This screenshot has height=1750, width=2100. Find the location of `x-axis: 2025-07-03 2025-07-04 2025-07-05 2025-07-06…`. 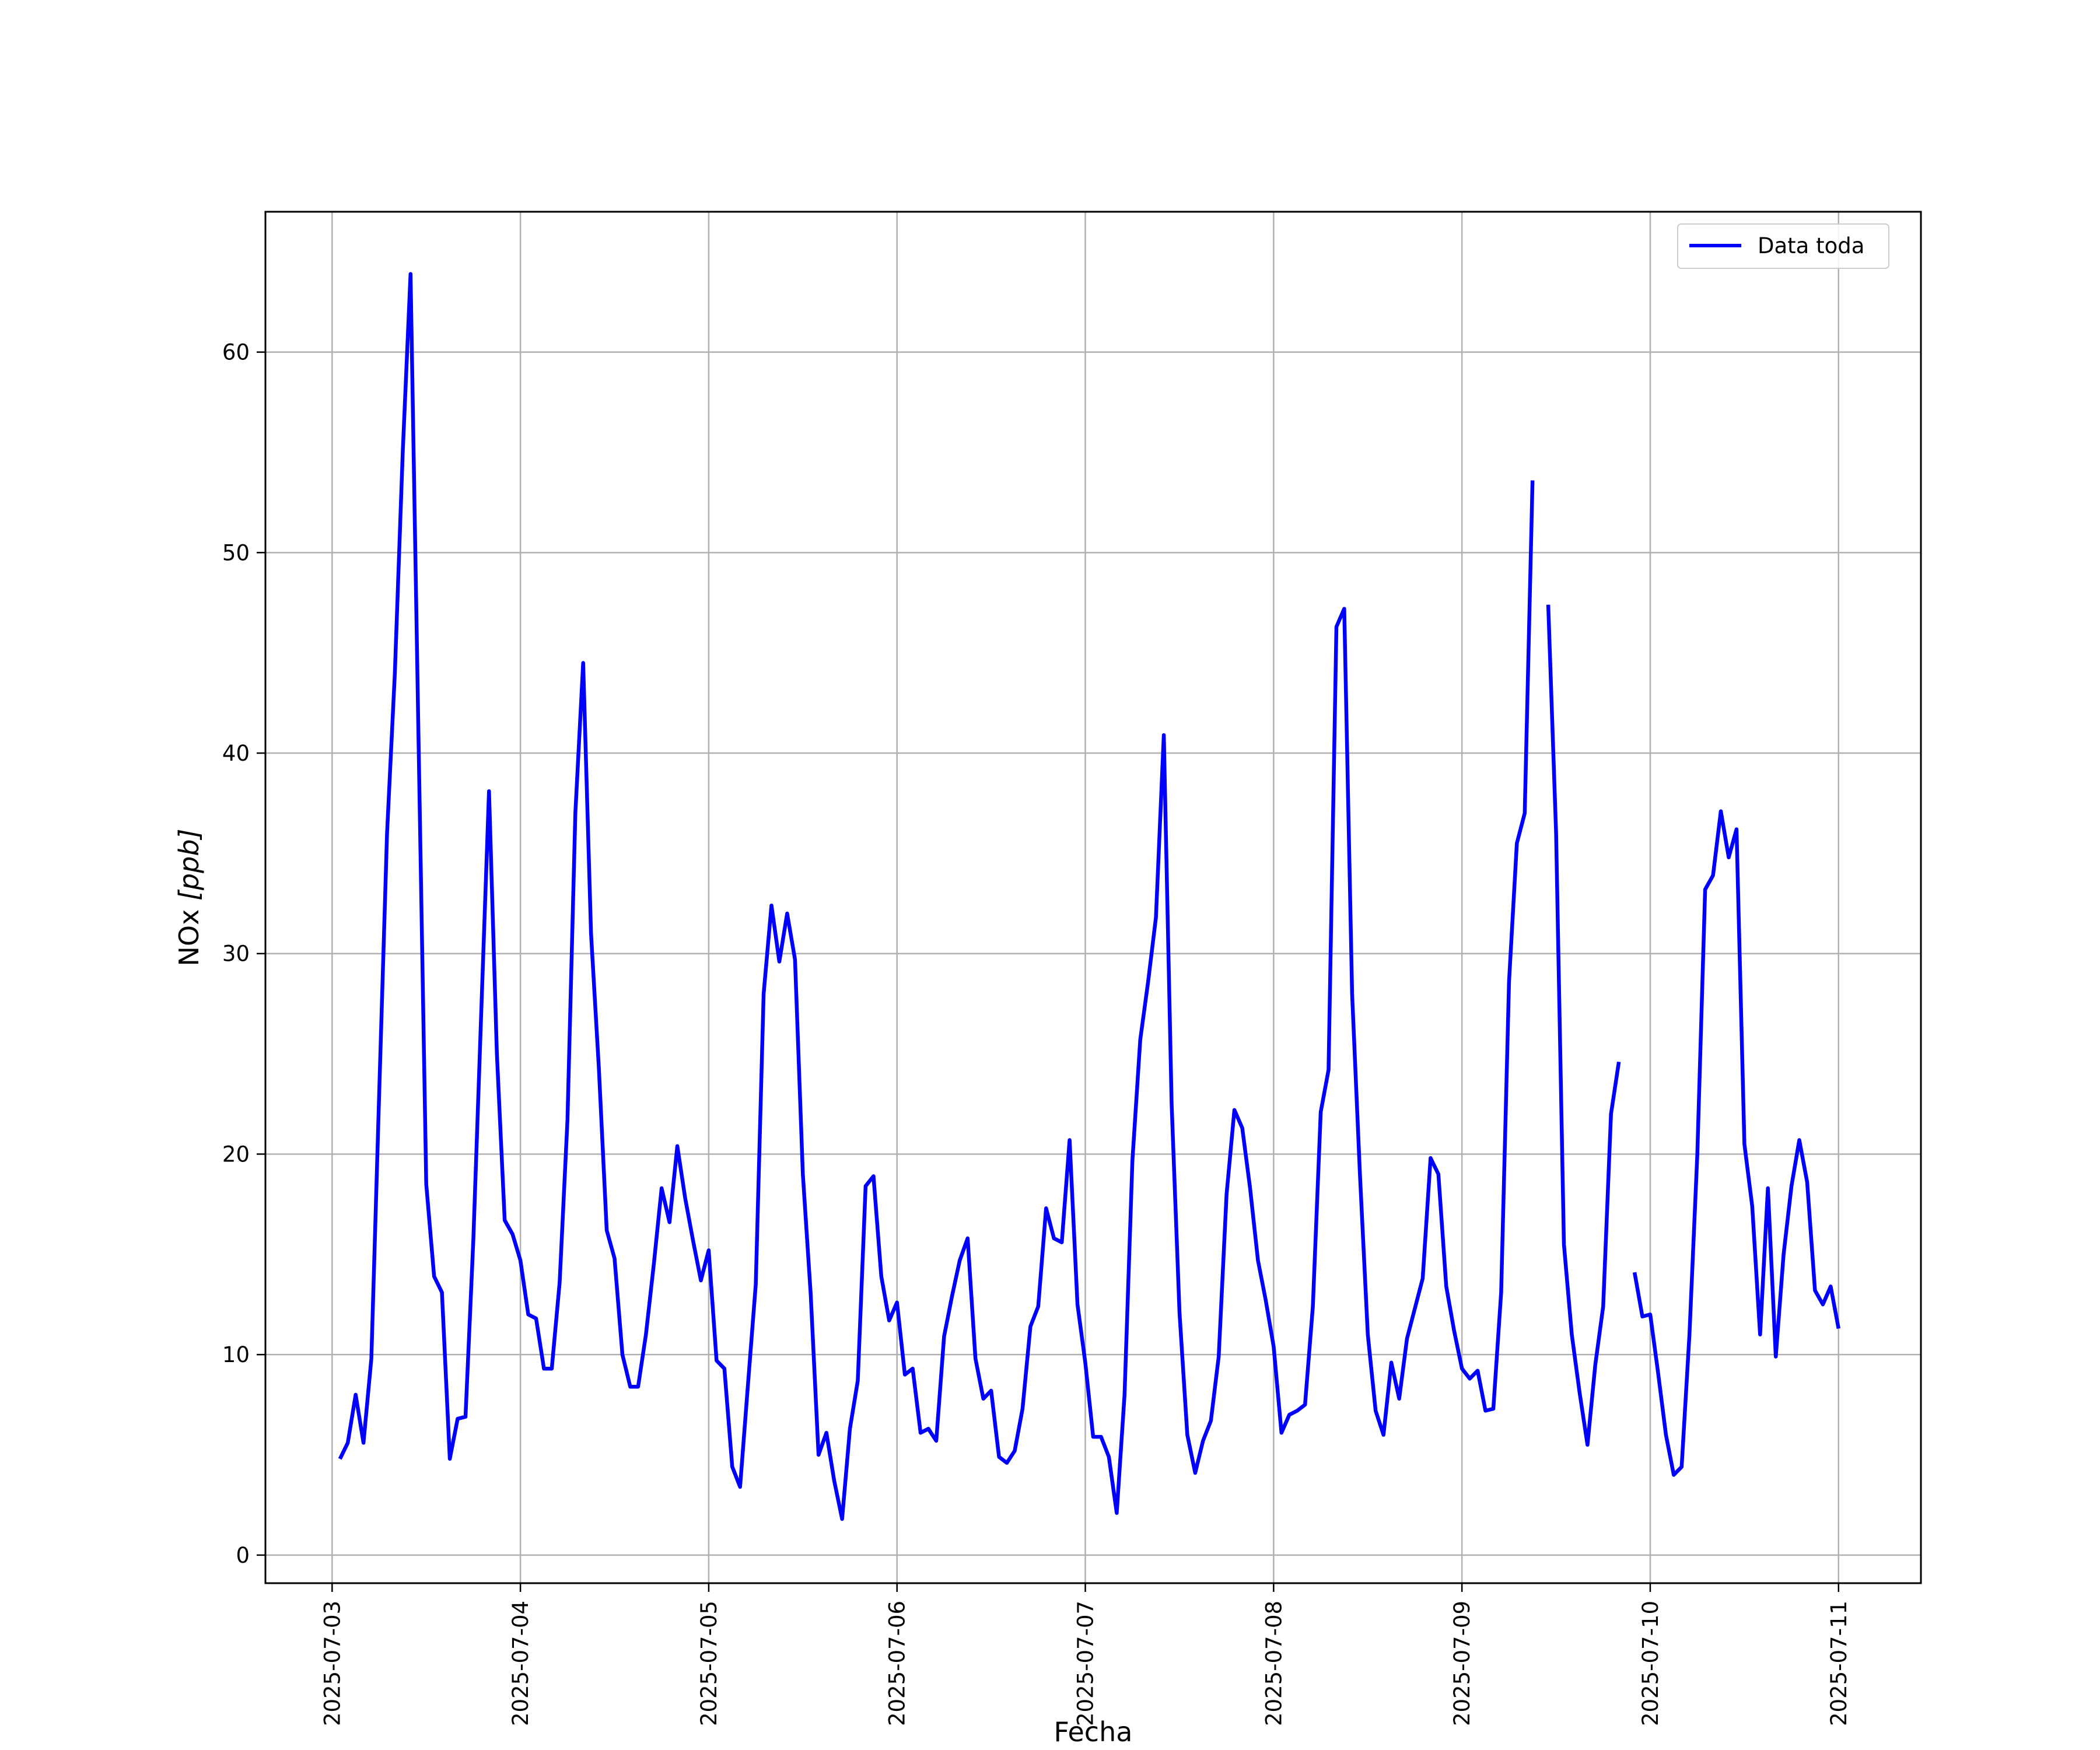

x-axis: 2025-07-03 2025-07-04 2025-07-05 2025-07-06… is located at coordinates (1086, 1654).